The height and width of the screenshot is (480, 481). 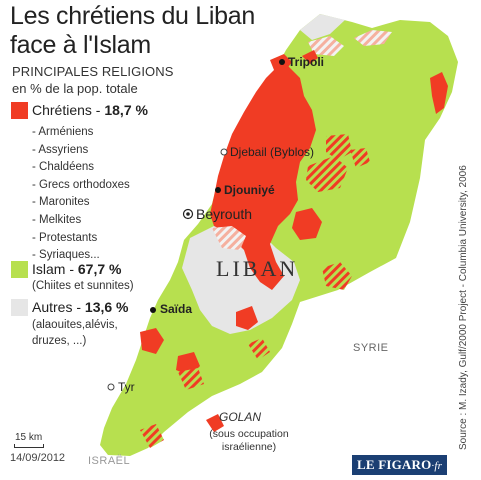 What do you see at coordinates (394, 464) in the screenshot?
I see `logo-main: LE FIGARO` at bounding box center [394, 464].